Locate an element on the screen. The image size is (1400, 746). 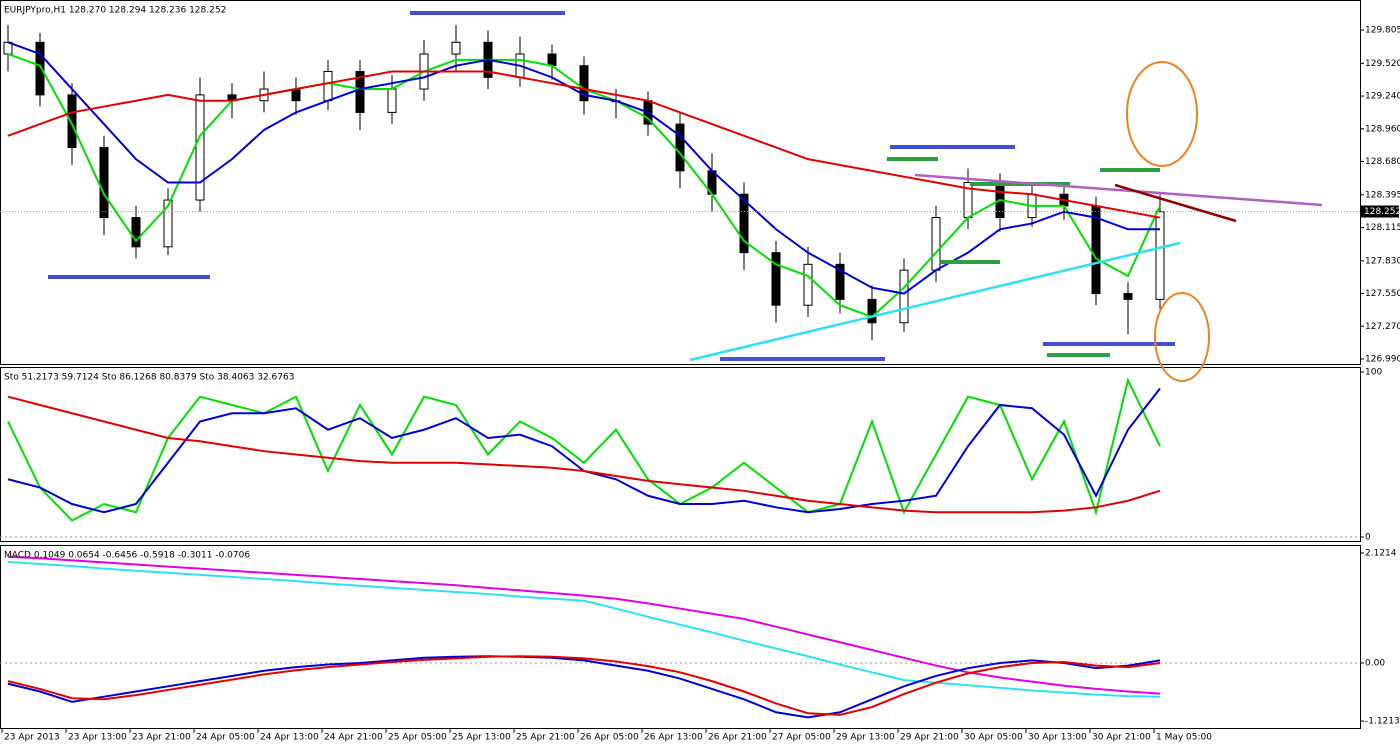
x-tick-label: 30 Apr 13:00 is located at coordinates (1057, 738).